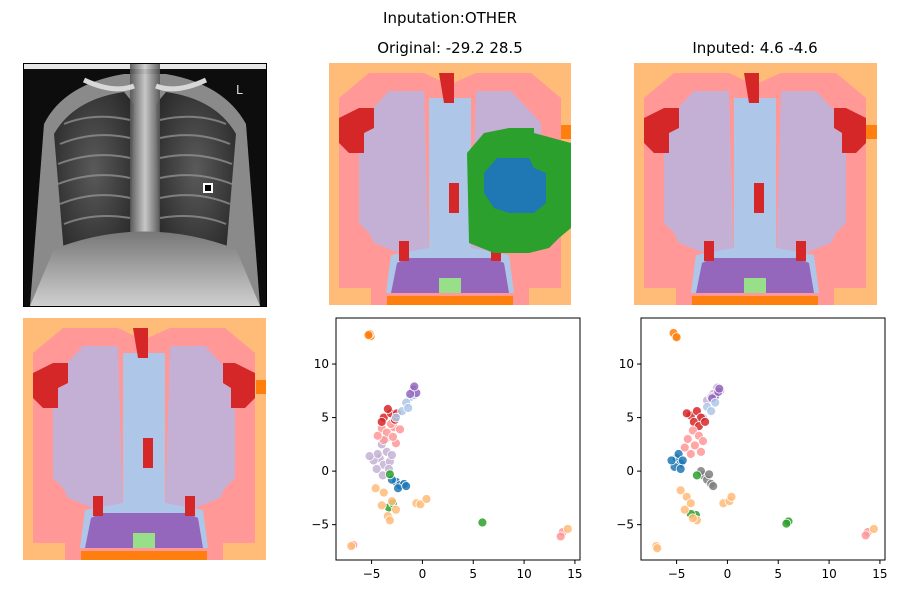 The image size is (900, 600). I want to click on xray-marker-square, so click(208, 188).